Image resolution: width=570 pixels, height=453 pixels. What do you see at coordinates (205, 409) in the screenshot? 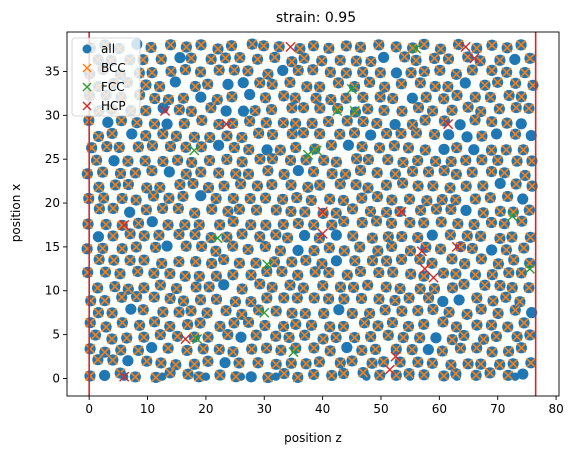
I see `x-tick-label: 20` at bounding box center [205, 409].